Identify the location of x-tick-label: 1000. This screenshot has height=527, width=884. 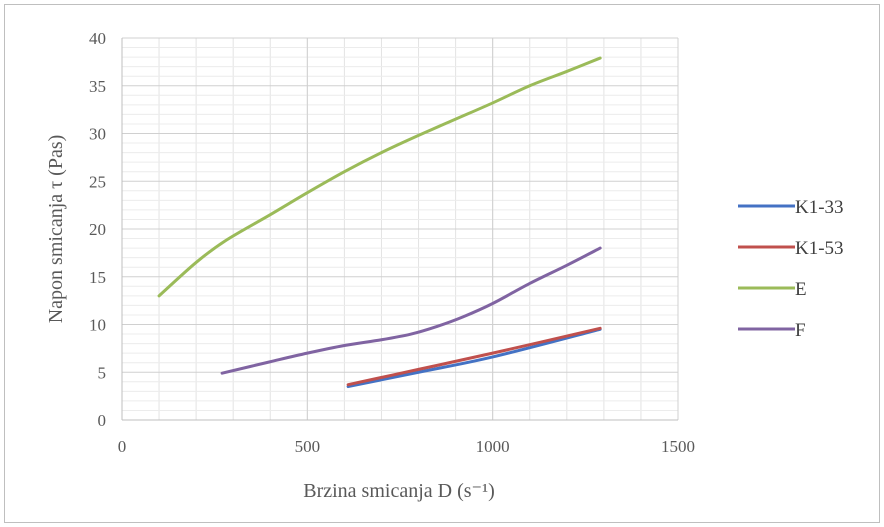
(493, 446).